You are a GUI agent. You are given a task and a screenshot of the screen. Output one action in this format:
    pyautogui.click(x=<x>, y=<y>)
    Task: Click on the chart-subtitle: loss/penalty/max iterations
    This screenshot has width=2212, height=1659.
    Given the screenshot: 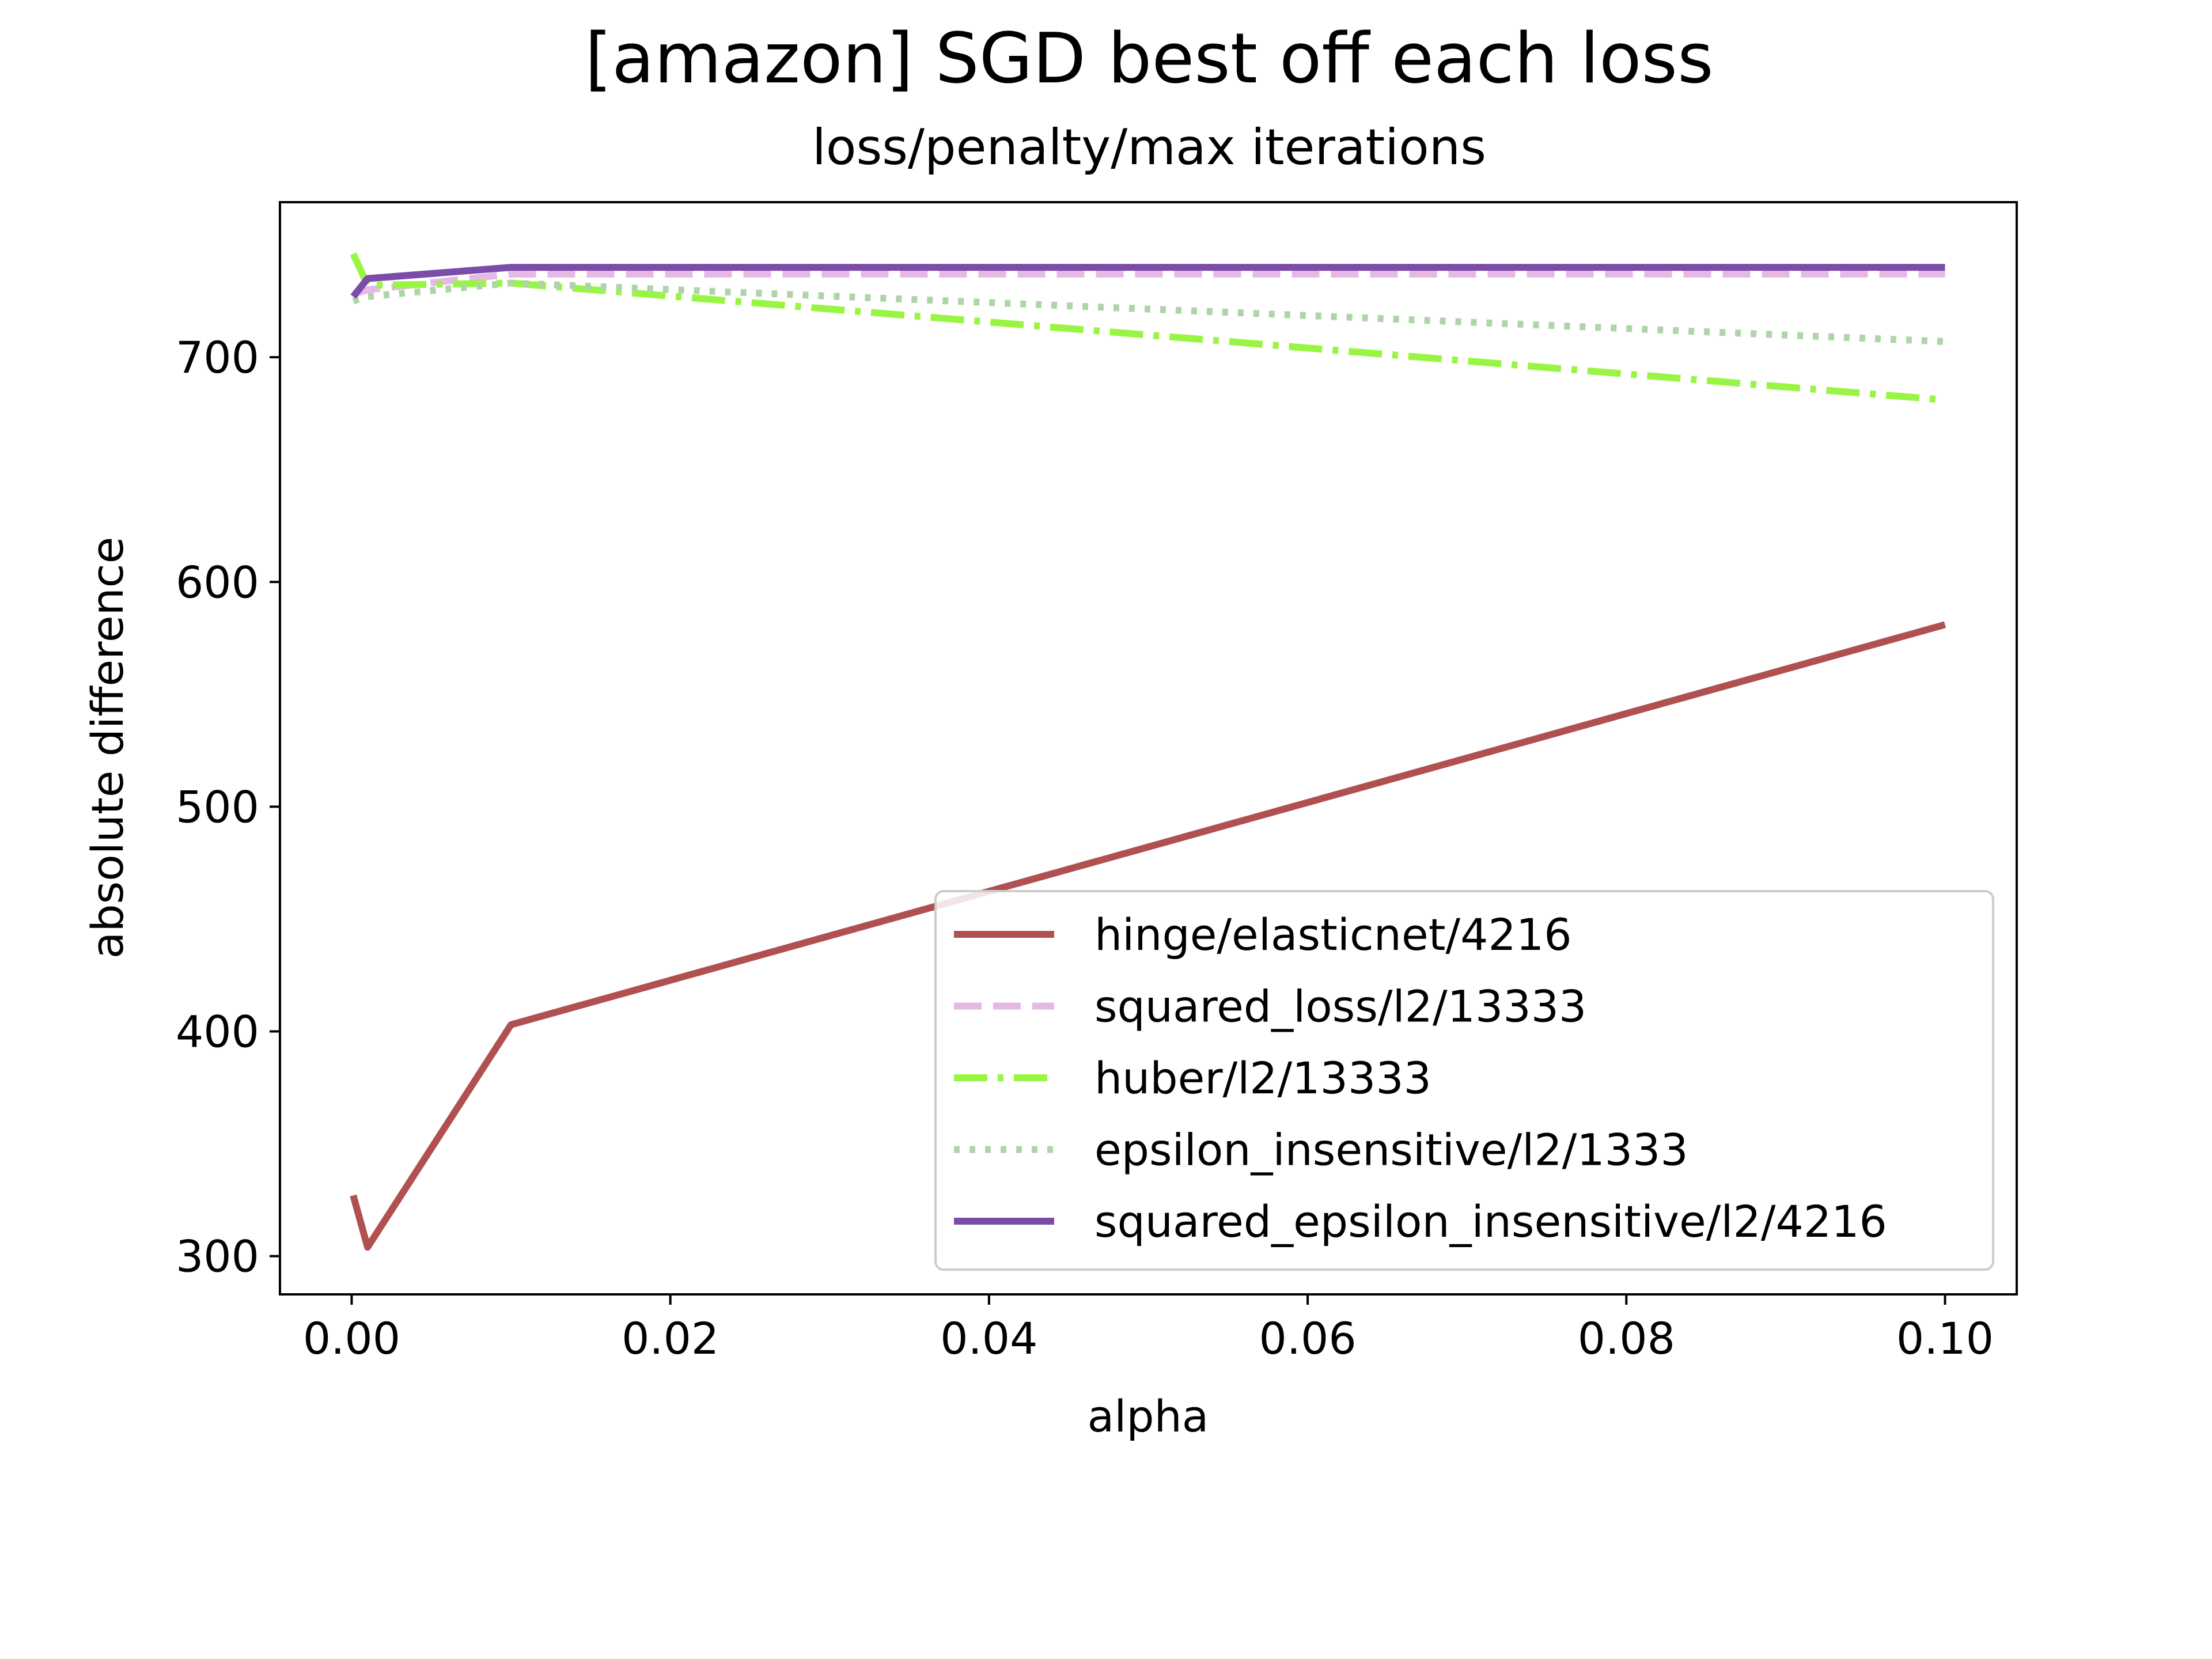 What is the action you would take?
    pyautogui.click(x=1149, y=147)
    